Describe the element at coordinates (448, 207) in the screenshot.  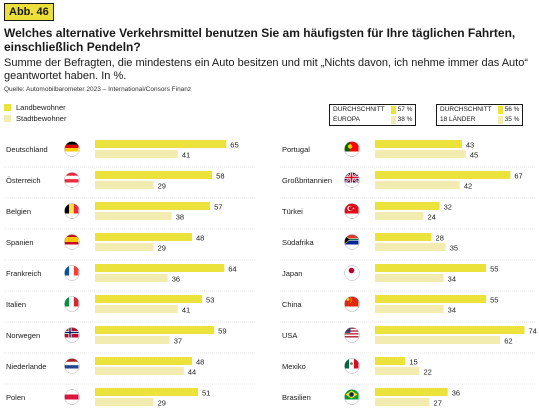
I see `value-label-land: 32` at that location.